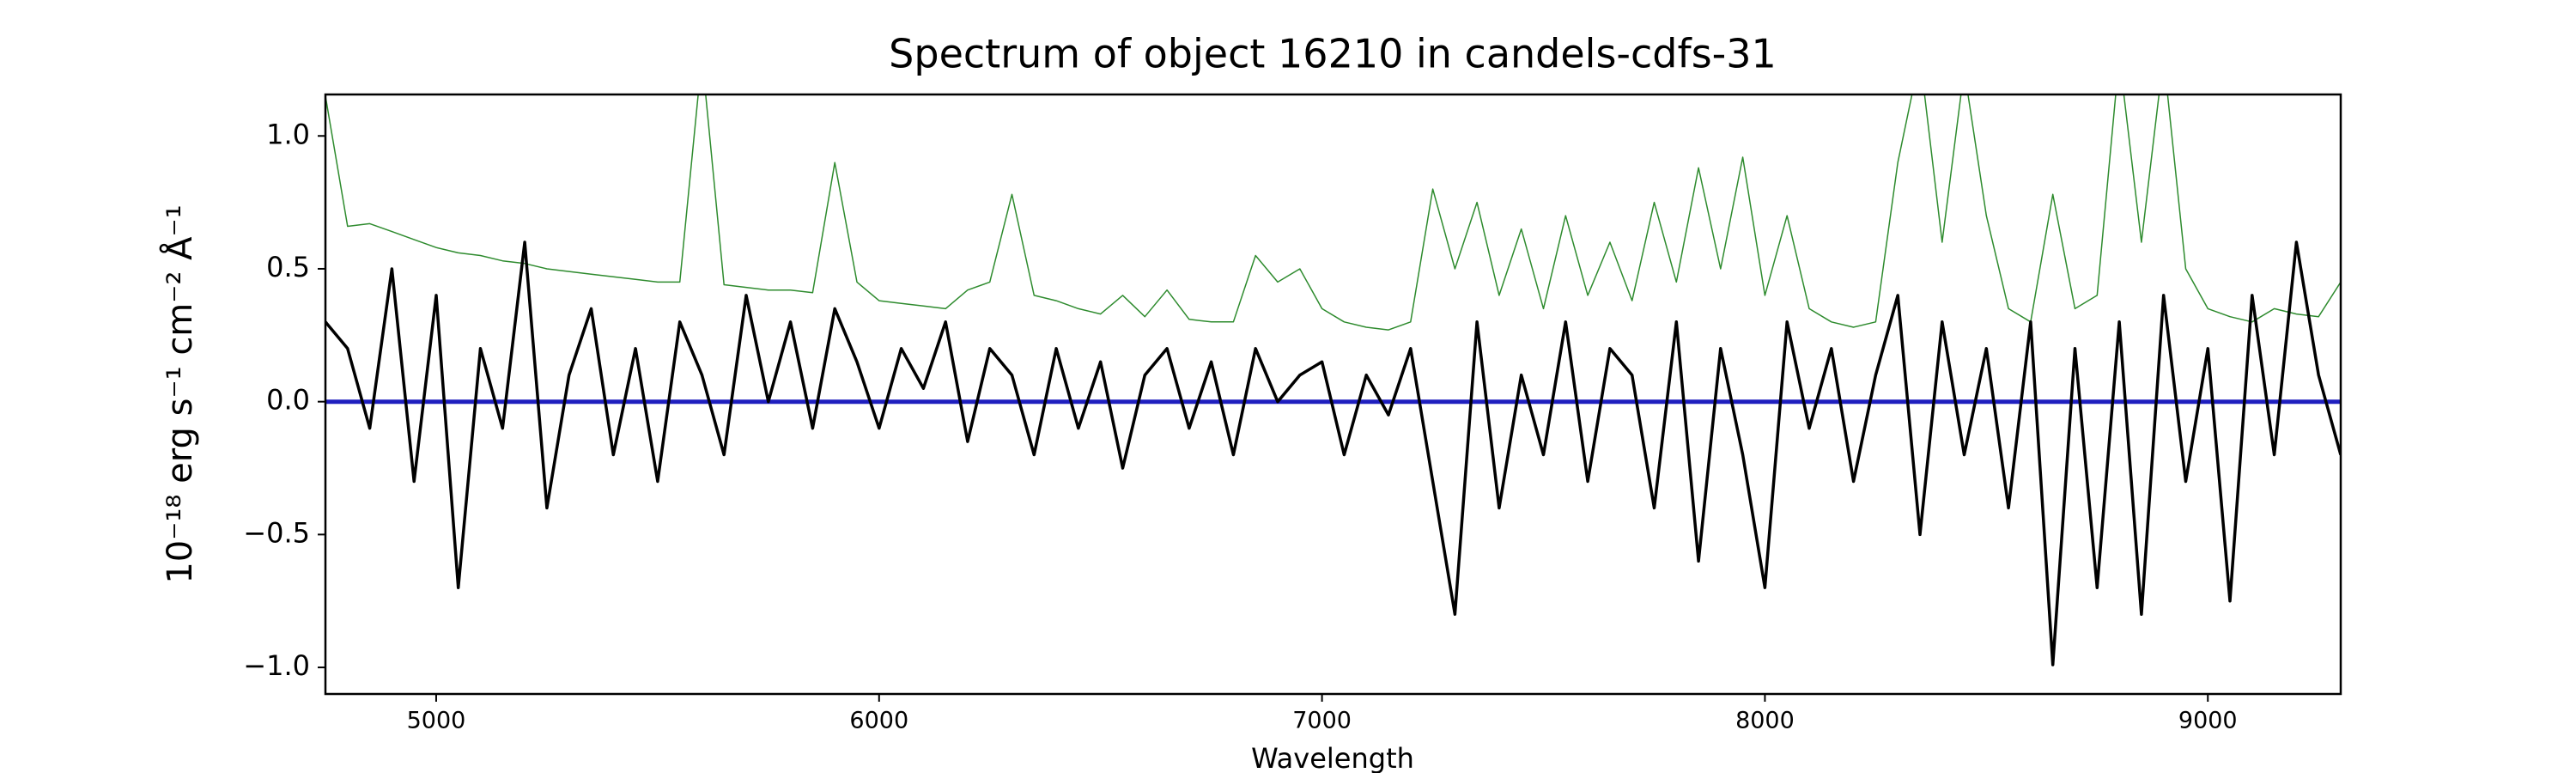 This screenshot has height=773, width=2576. What do you see at coordinates (180, 393) in the screenshot?
I see `y-axis-label: 10⁻¹⁸ erg s⁻¹ cm⁻² Å⁻¹` at bounding box center [180, 393].